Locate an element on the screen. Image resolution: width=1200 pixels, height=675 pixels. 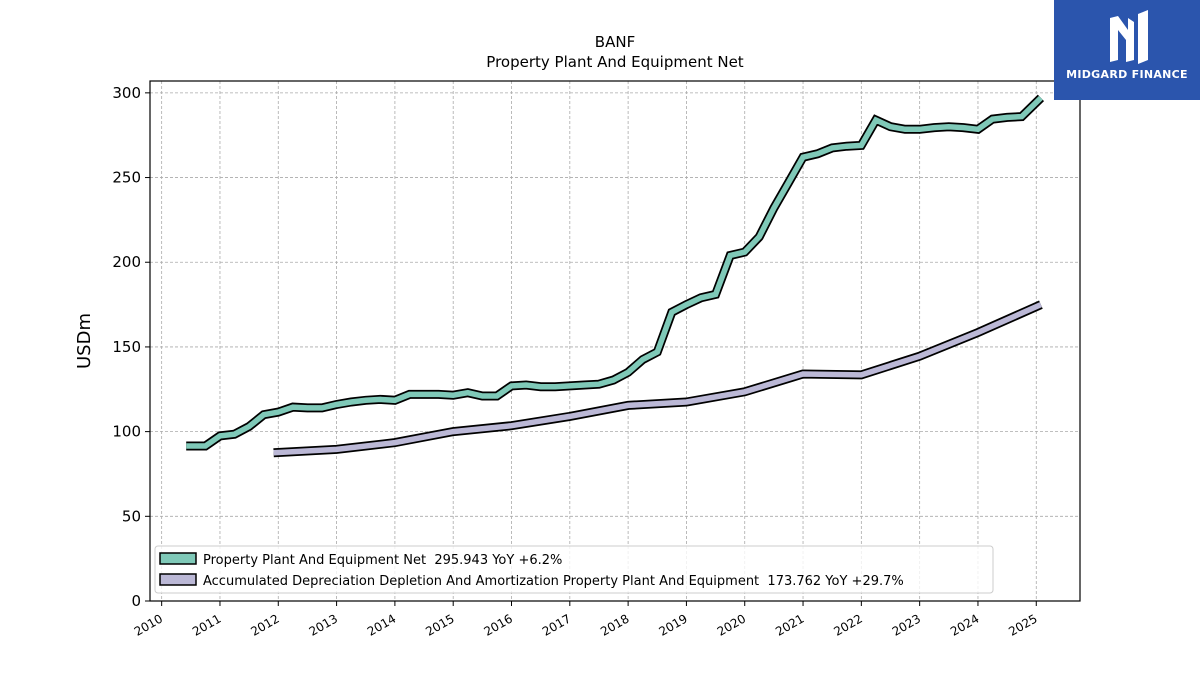
x-tick-label: 2020 is located at coordinates (731, 624).